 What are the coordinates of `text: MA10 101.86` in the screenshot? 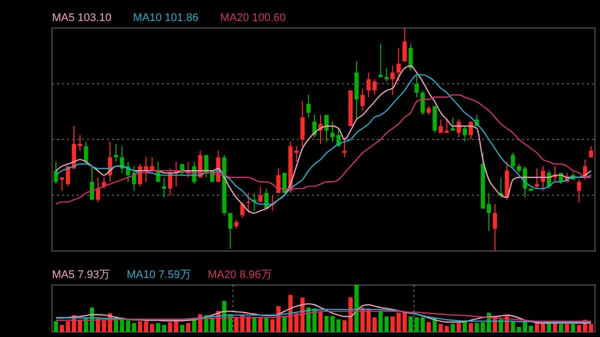 It's located at (165, 18).